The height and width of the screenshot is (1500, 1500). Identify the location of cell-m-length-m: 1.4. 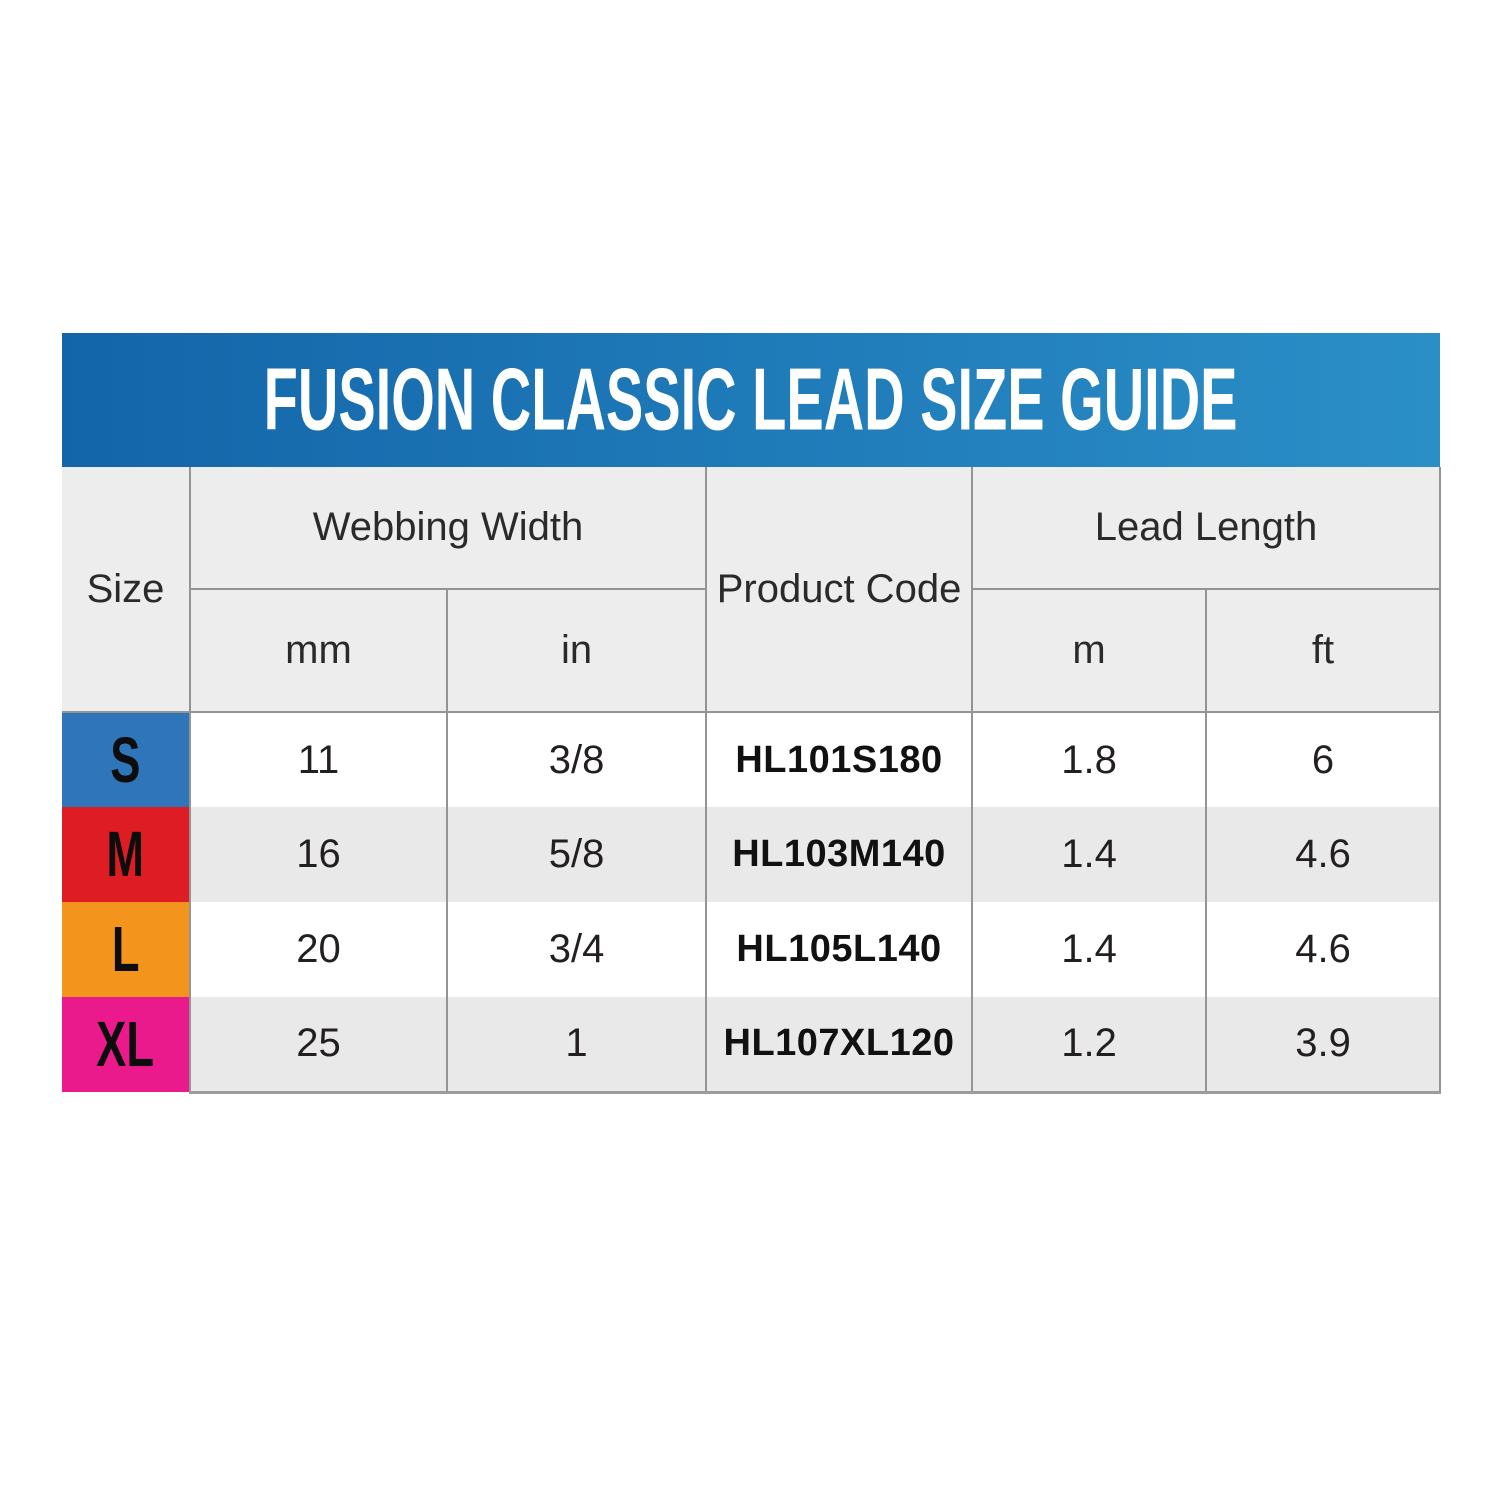
(1089, 854).